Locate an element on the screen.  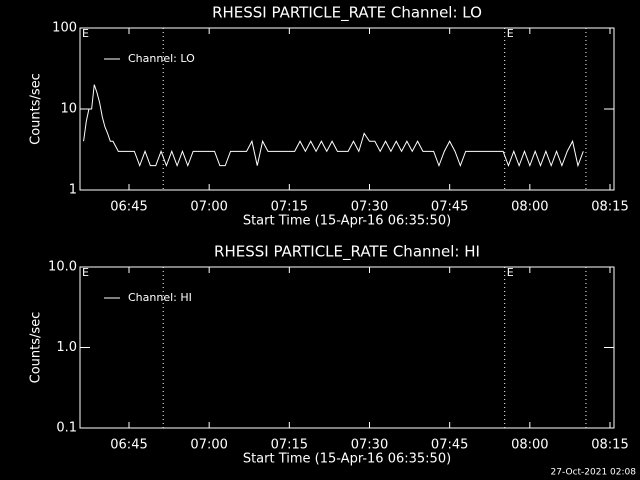
footer: 27-Oct-2021 02:08 is located at coordinates (594, 473).